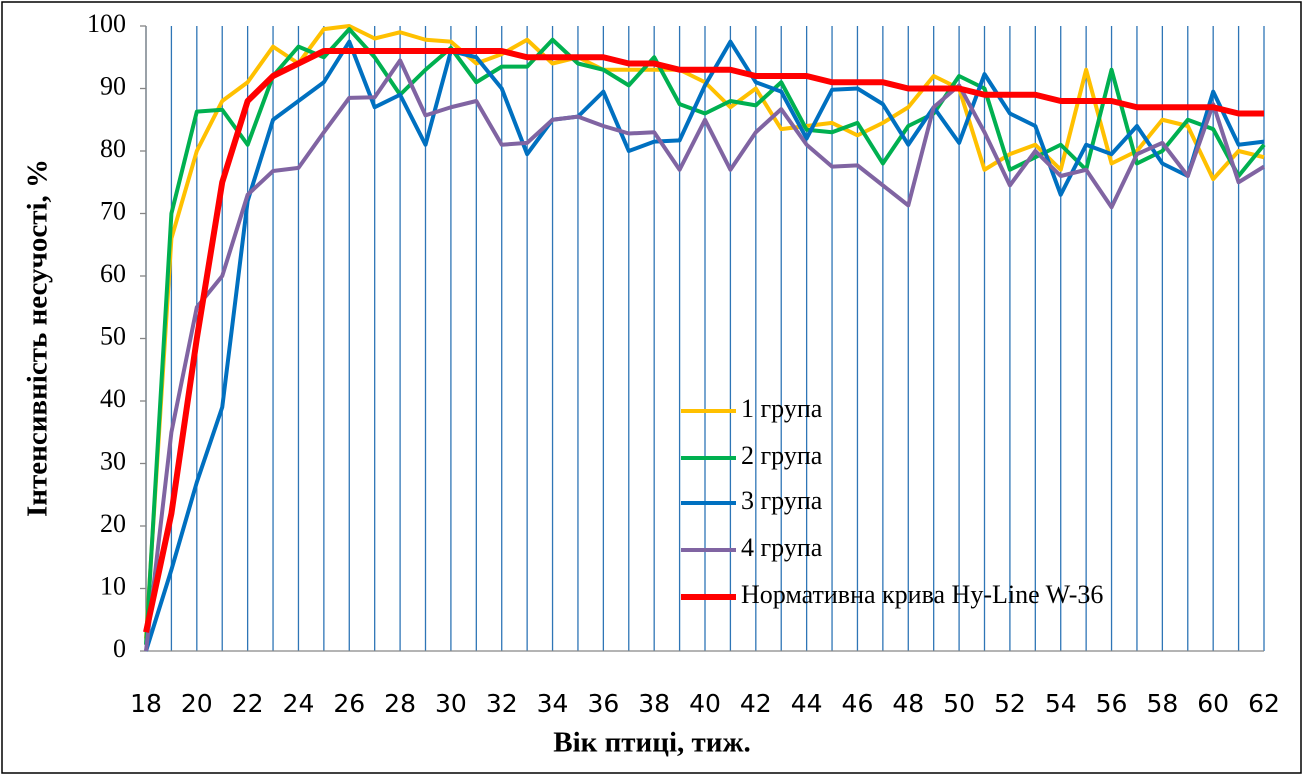 This screenshot has width=1304, height=776. I want to click on x-tick-label: 58, so click(1162, 703).